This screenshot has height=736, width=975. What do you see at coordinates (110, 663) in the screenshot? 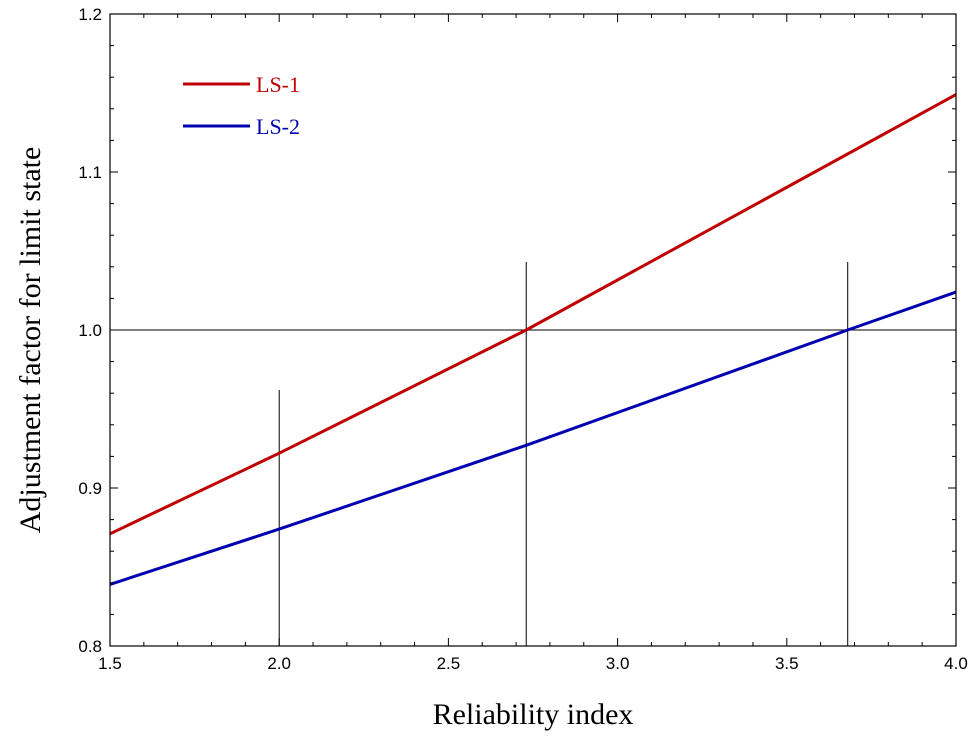
I see `x-tick-label: 1.5` at bounding box center [110, 663].